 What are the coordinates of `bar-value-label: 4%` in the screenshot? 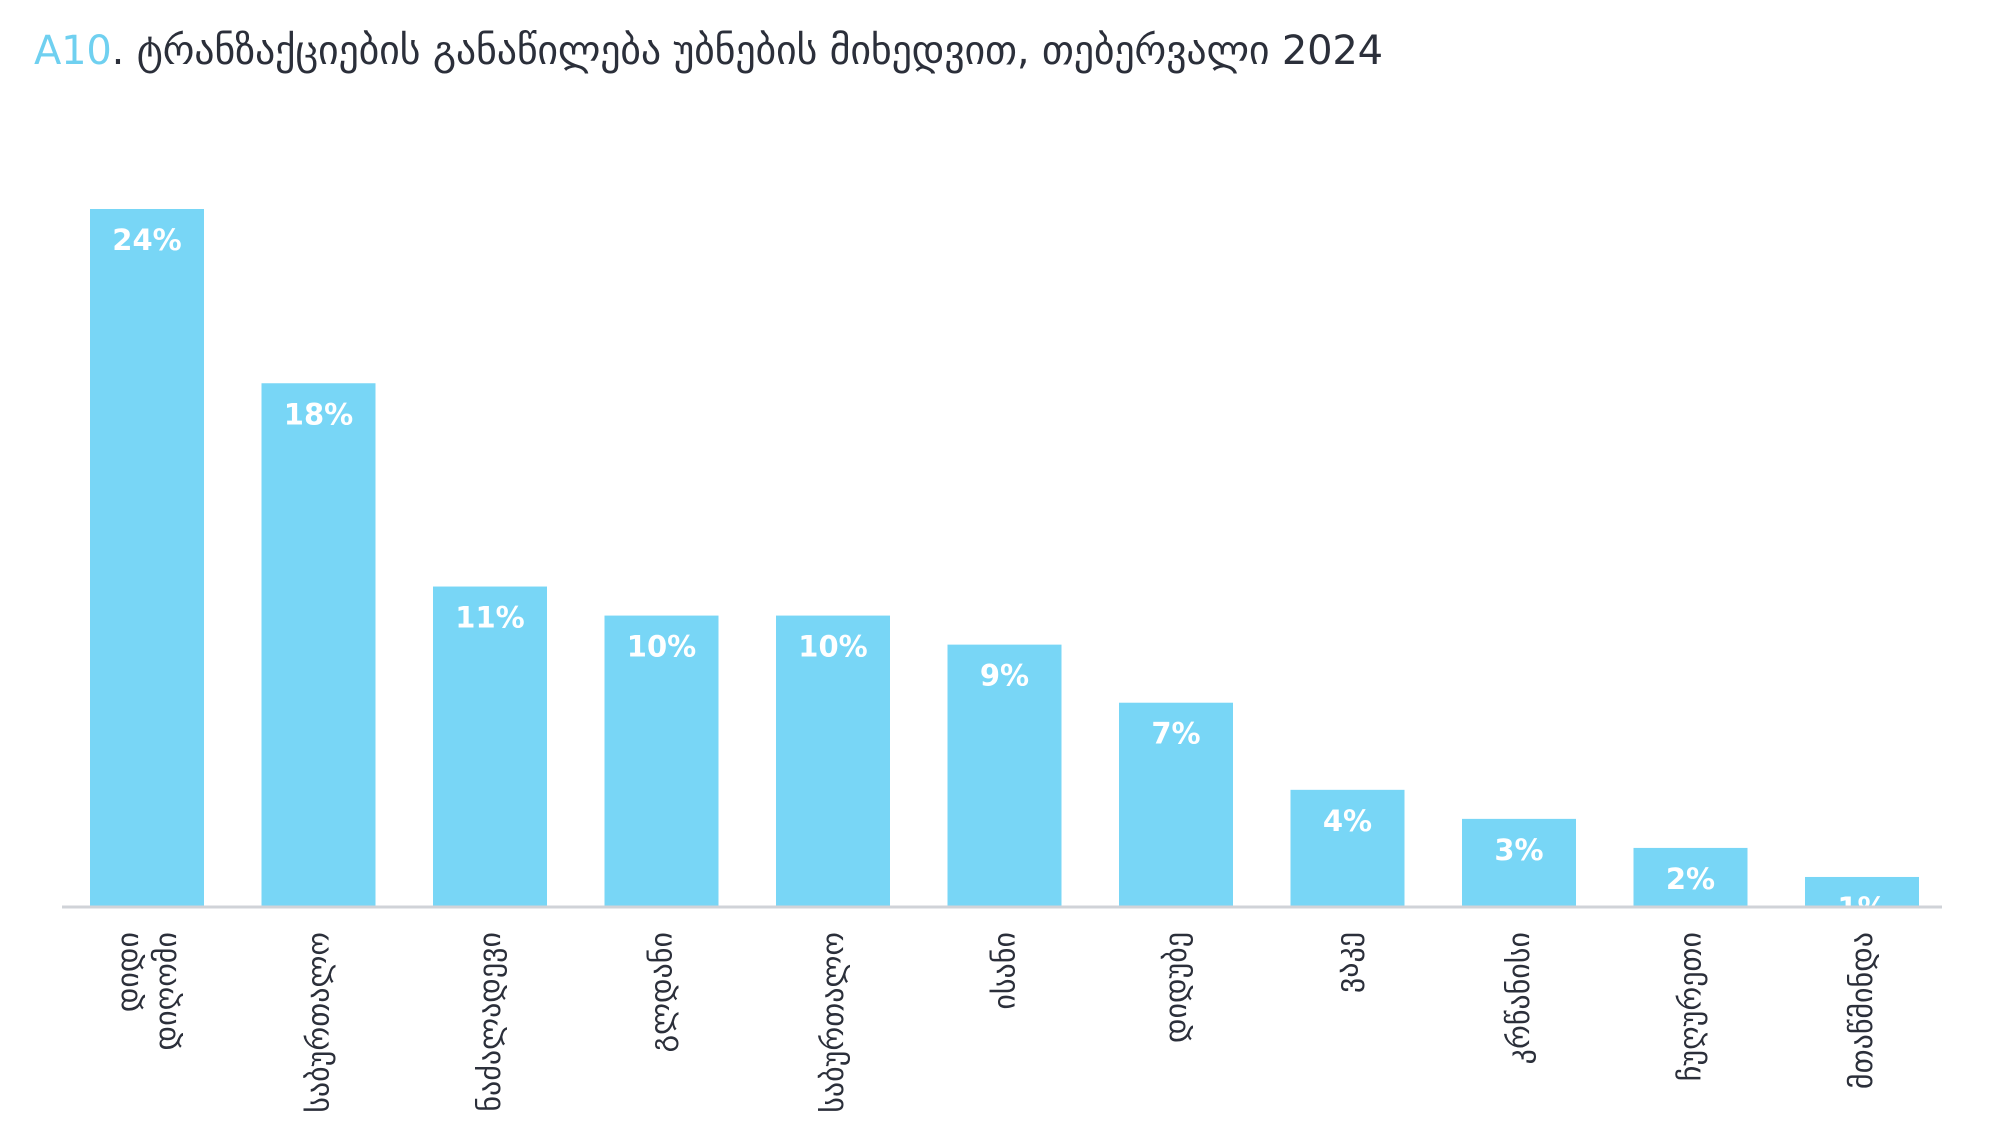 It's located at (1347, 821).